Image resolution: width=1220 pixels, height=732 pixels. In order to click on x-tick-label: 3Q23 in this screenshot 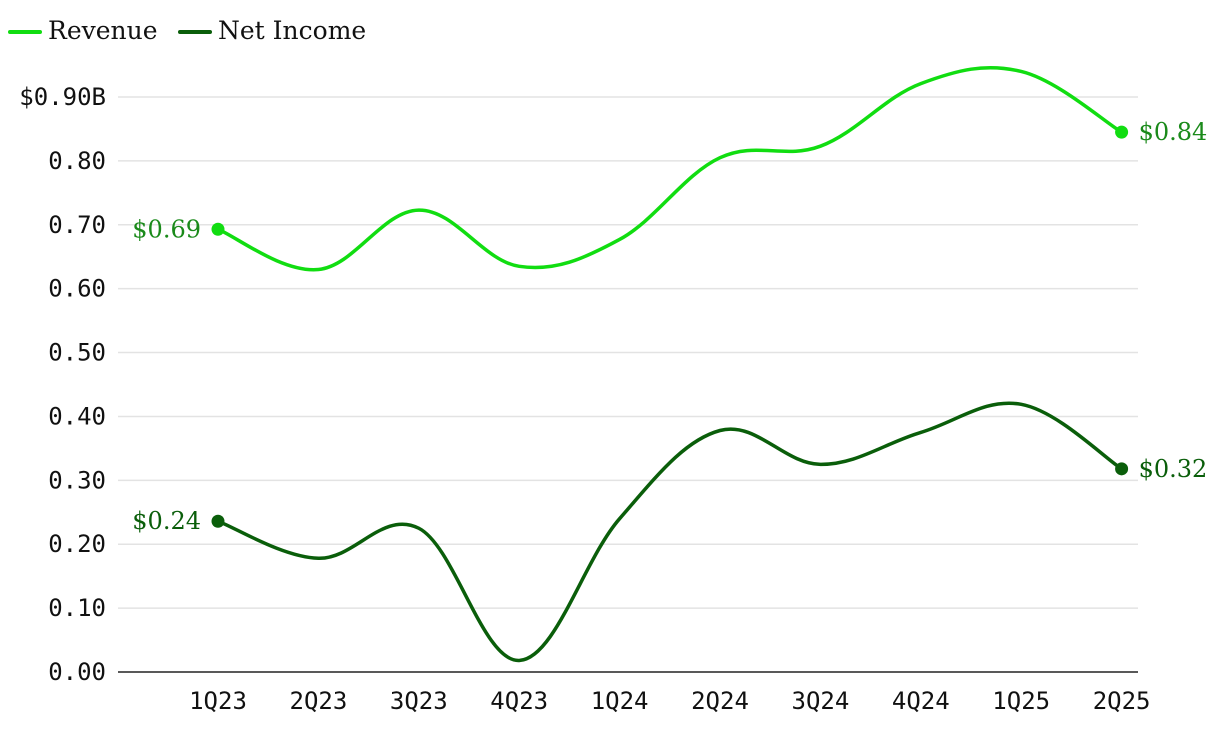, I will do `click(419, 701)`.